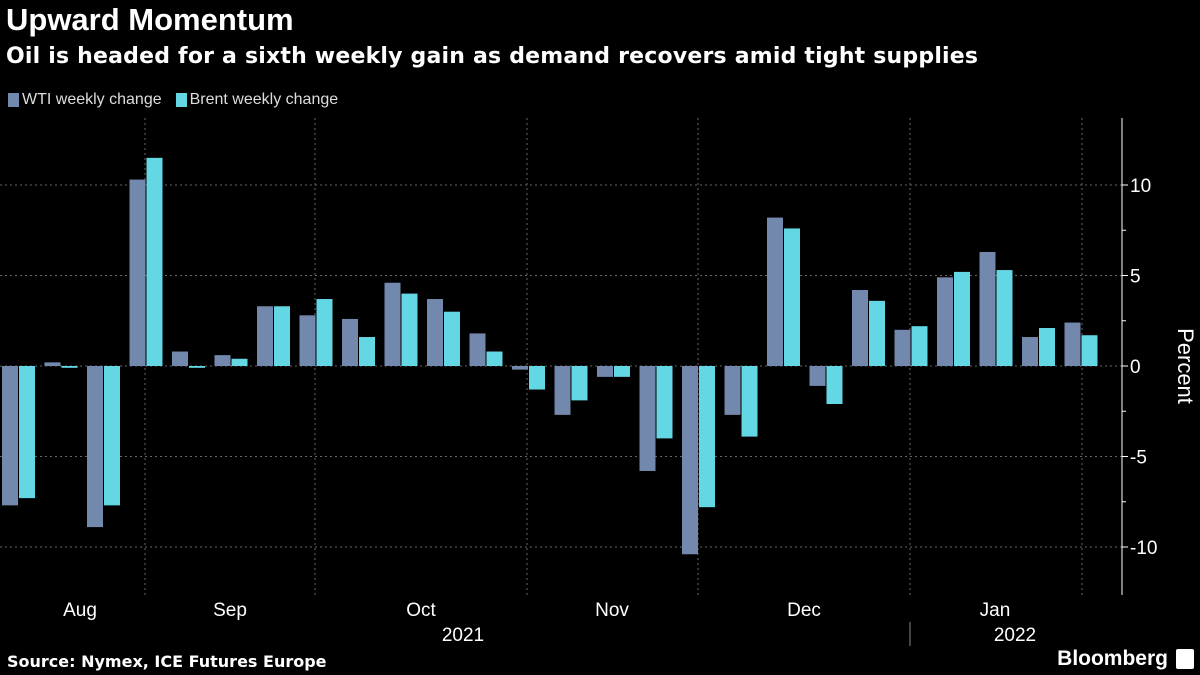  Describe the element at coordinates (1185, 366) in the screenshot. I see `y-axis-label: Percent` at that location.